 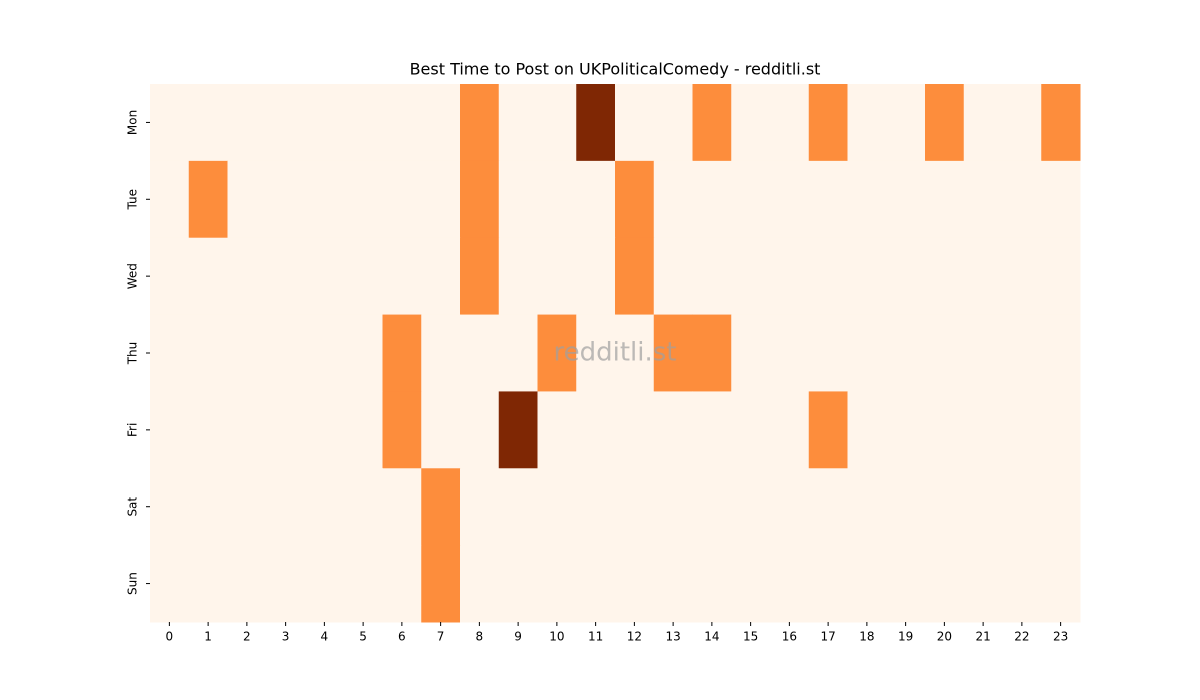 What do you see at coordinates (363, 637) in the screenshot?
I see `x-tick-label: 5` at bounding box center [363, 637].